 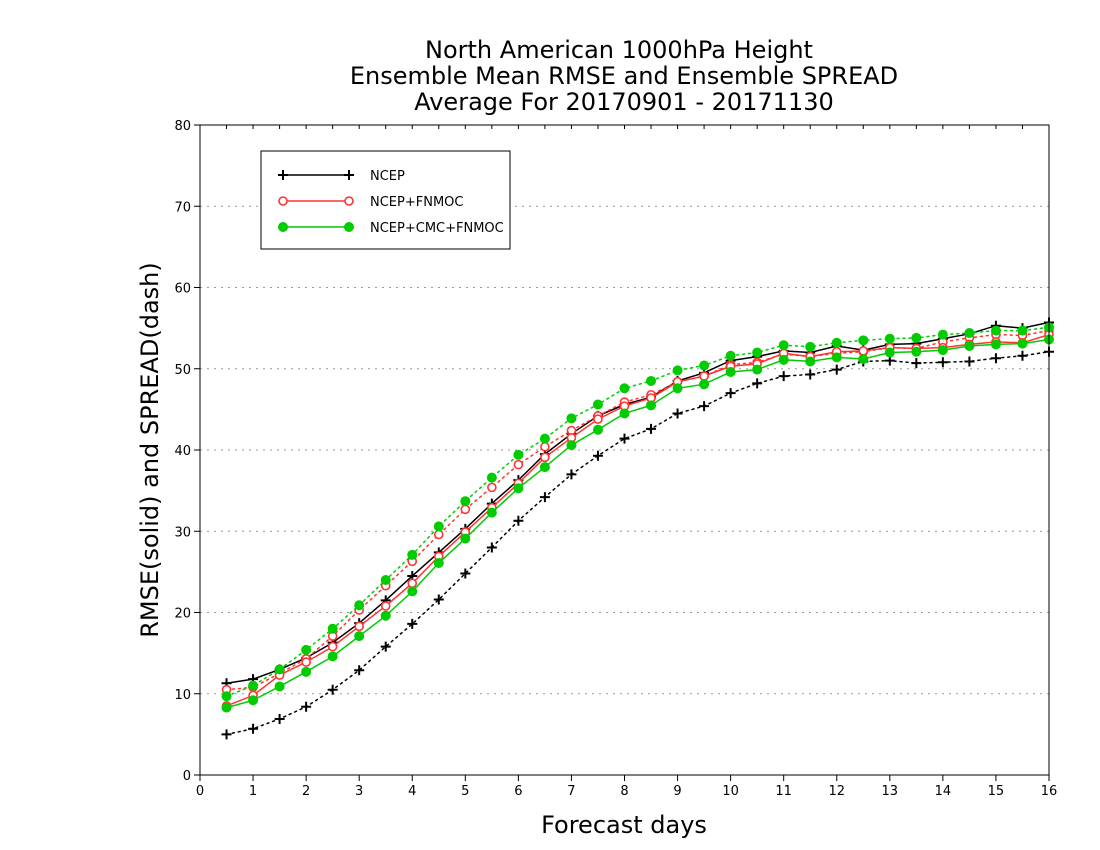 I want to click on x-tick-label: 10, so click(x=730, y=791).